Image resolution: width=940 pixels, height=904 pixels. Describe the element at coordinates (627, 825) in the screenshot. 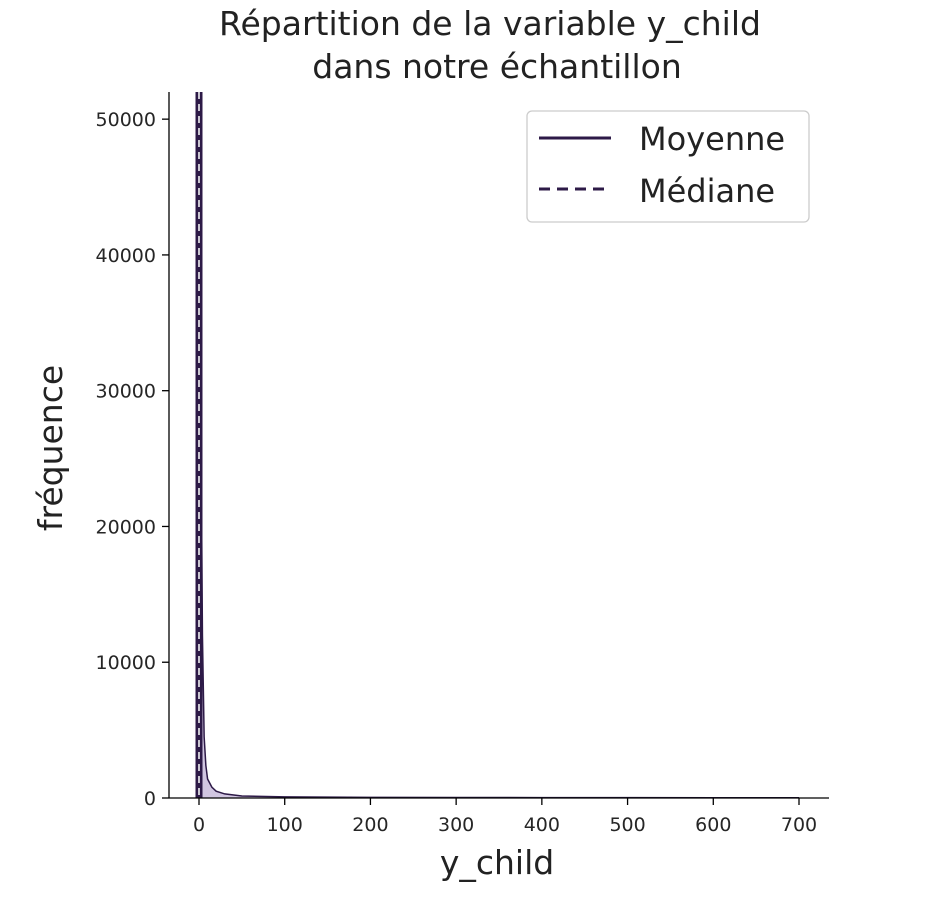

I see `x-tick-label: 500` at that location.